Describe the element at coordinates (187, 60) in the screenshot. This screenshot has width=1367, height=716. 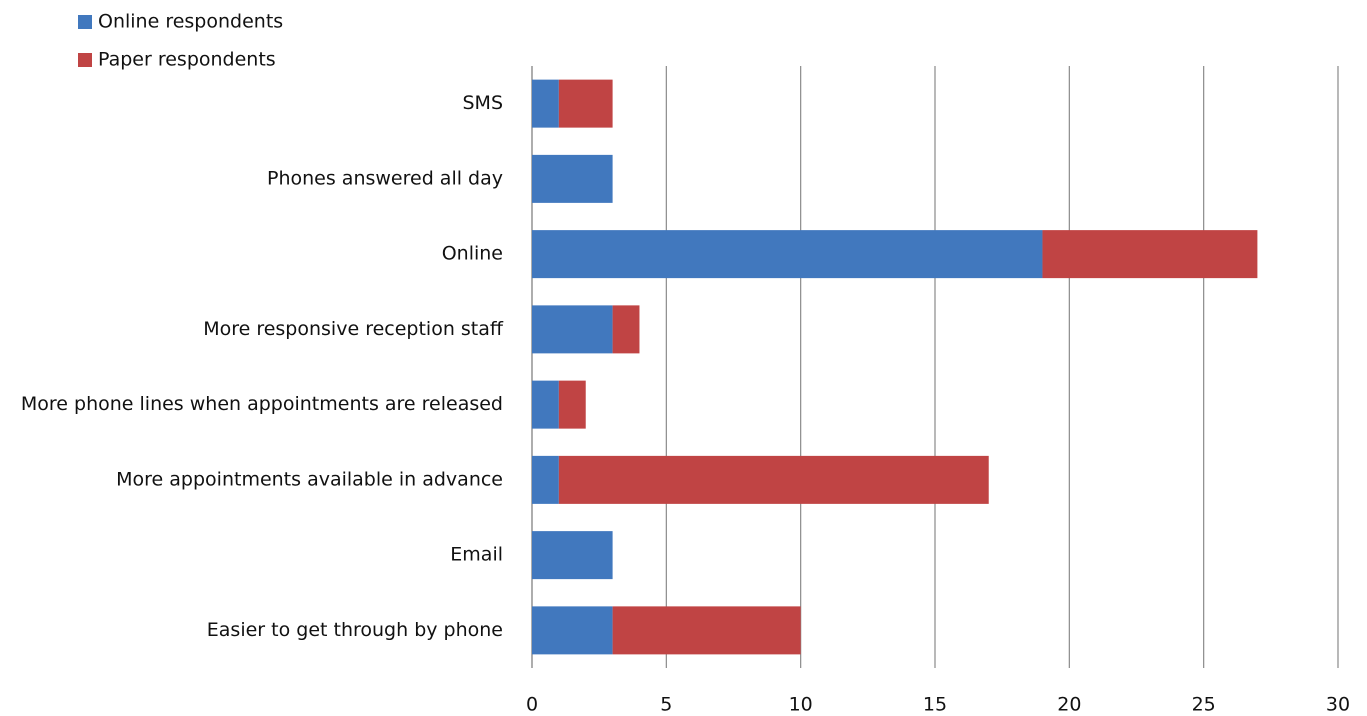
I see `legend-label: Paper respondents` at that location.